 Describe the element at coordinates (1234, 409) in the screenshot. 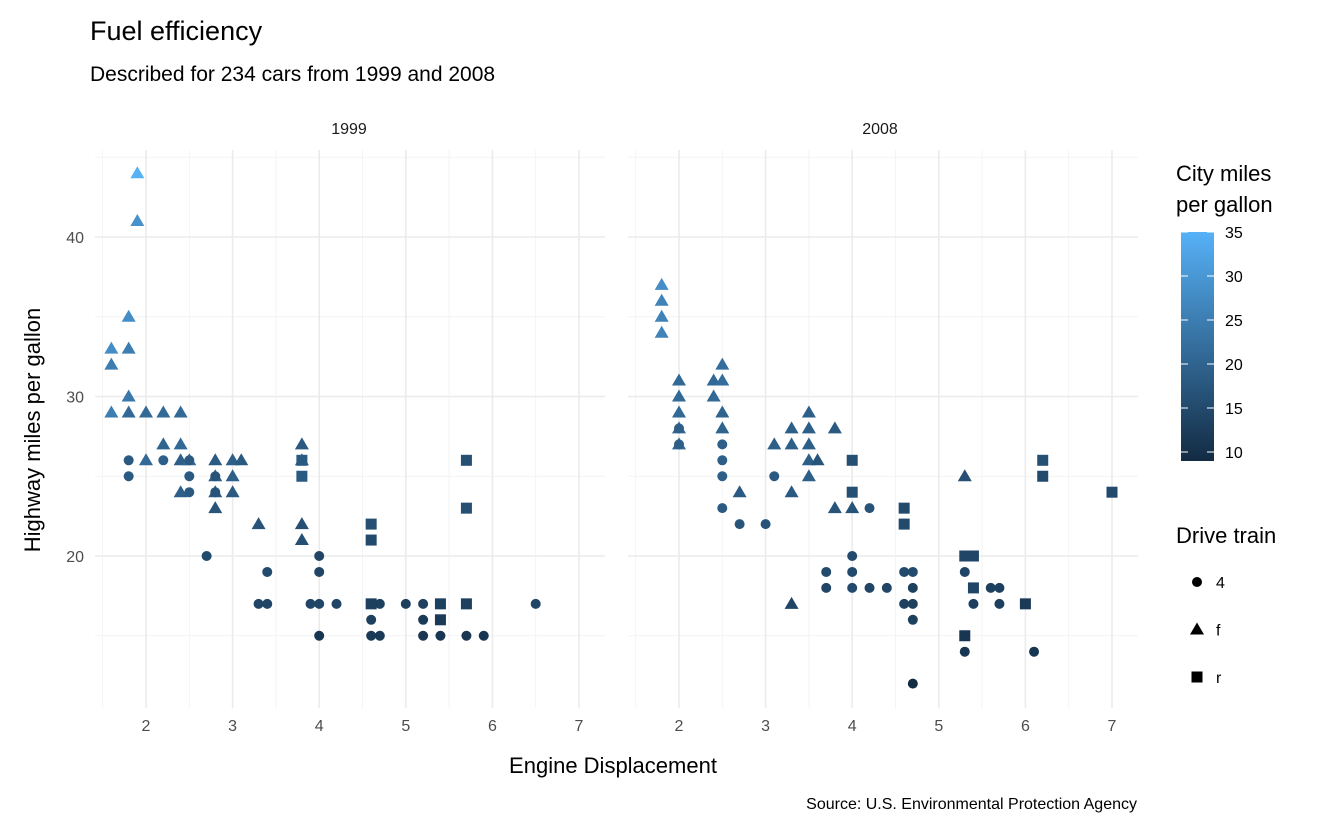

I see `color-bar-tick-label: 15` at that location.